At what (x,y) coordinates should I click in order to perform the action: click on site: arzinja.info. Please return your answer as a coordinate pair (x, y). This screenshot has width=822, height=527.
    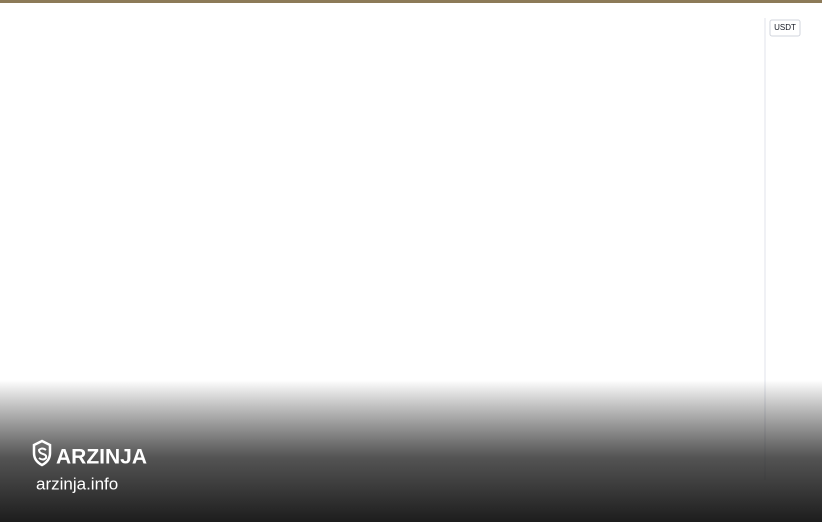
    Looking at the image, I should click on (77, 483).